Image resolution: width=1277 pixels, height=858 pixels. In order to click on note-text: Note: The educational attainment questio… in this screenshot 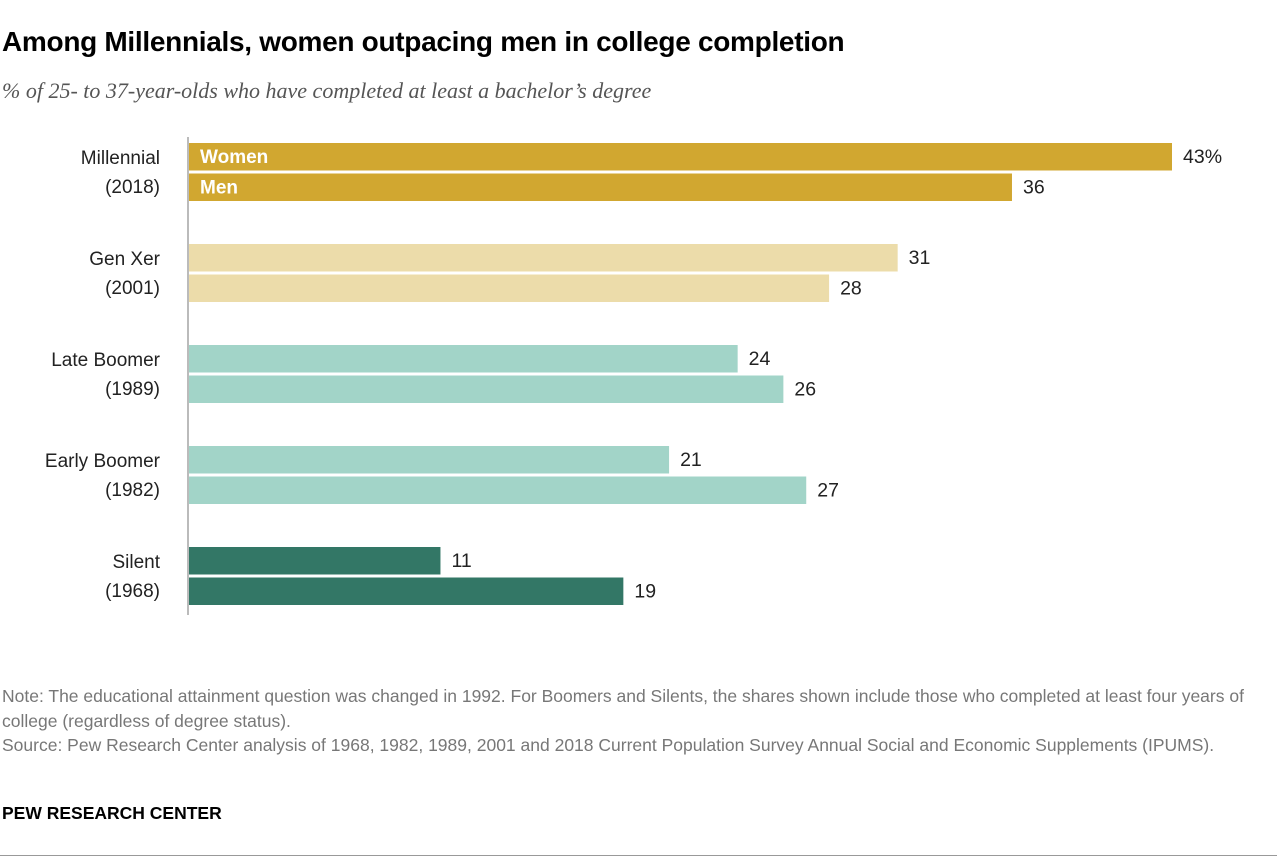, I will do `click(623, 708)`.